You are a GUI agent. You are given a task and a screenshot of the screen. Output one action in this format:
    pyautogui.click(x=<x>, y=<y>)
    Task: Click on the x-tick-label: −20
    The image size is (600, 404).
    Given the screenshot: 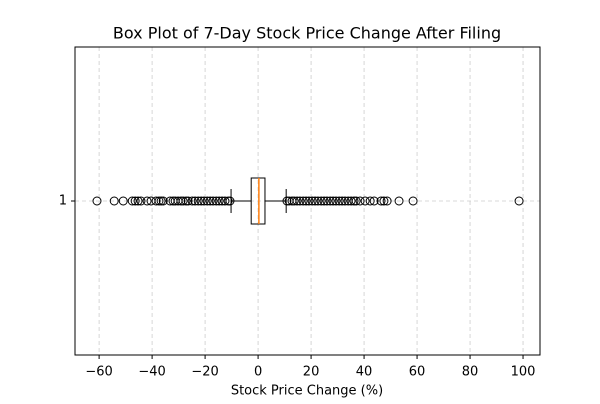 What is the action you would take?
    pyautogui.click(x=204, y=372)
    